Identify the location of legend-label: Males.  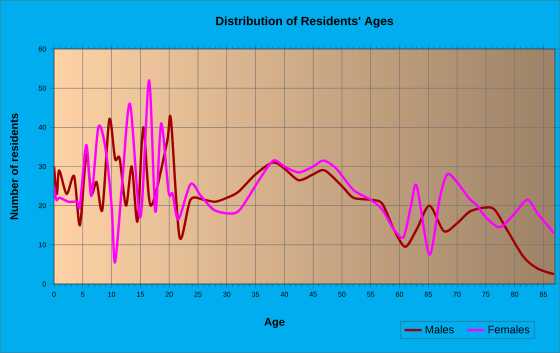
(440, 329).